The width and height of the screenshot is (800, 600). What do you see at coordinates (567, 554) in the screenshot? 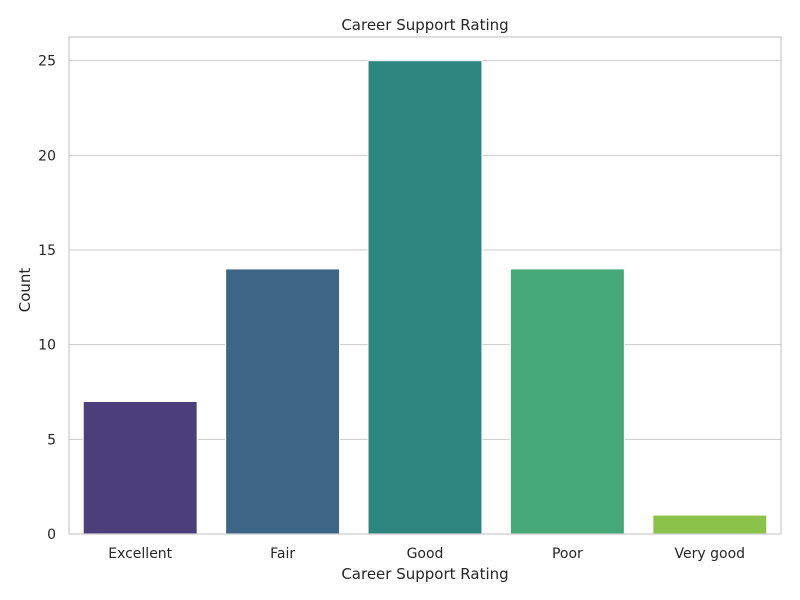
I see `x-tick-label: Poor` at bounding box center [567, 554].